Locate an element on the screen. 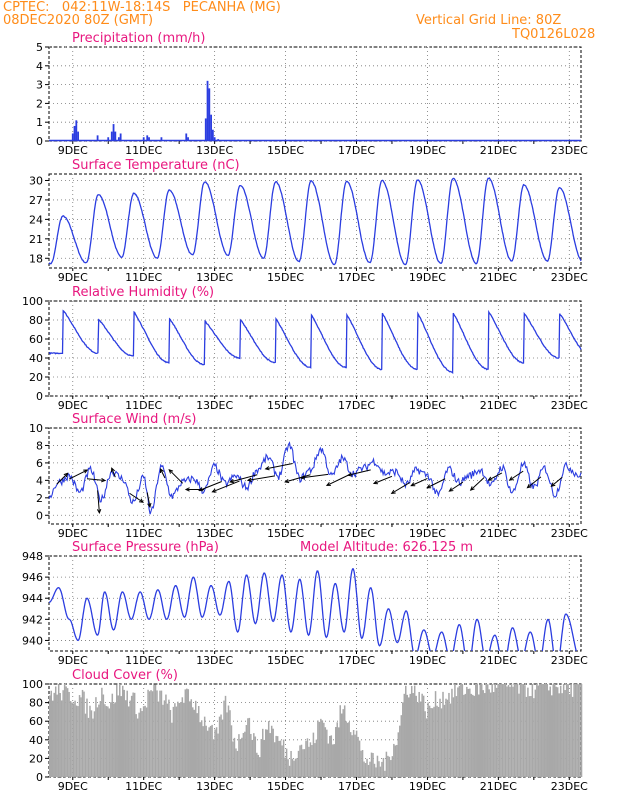  y-tick-label: 27 is located at coordinates (36, 200).